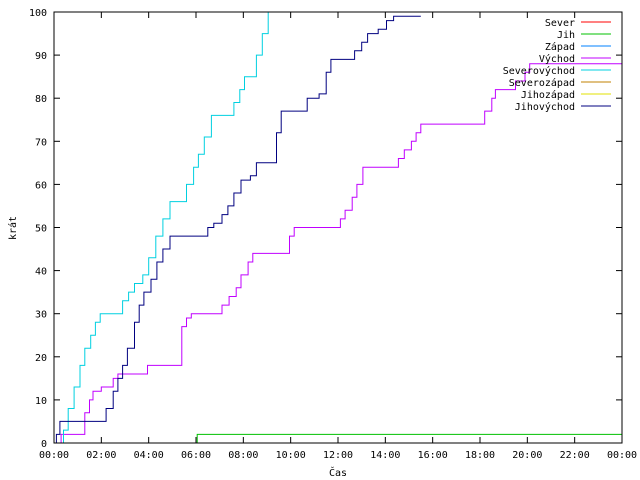 This screenshot has width=640, height=480. Describe the element at coordinates (433, 455) in the screenshot. I see `x-tick-label: 16:00` at that location.